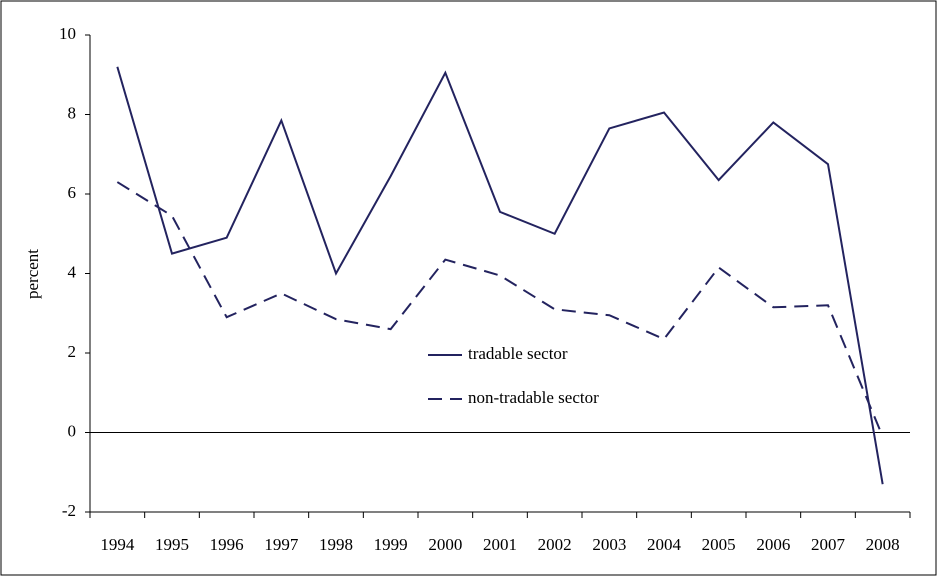 This screenshot has height=576, width=937. What do you see at coordinates (172, 544) in the screenshot?
I see `x-tick-label: 1995` at bounding box center [172, 544].